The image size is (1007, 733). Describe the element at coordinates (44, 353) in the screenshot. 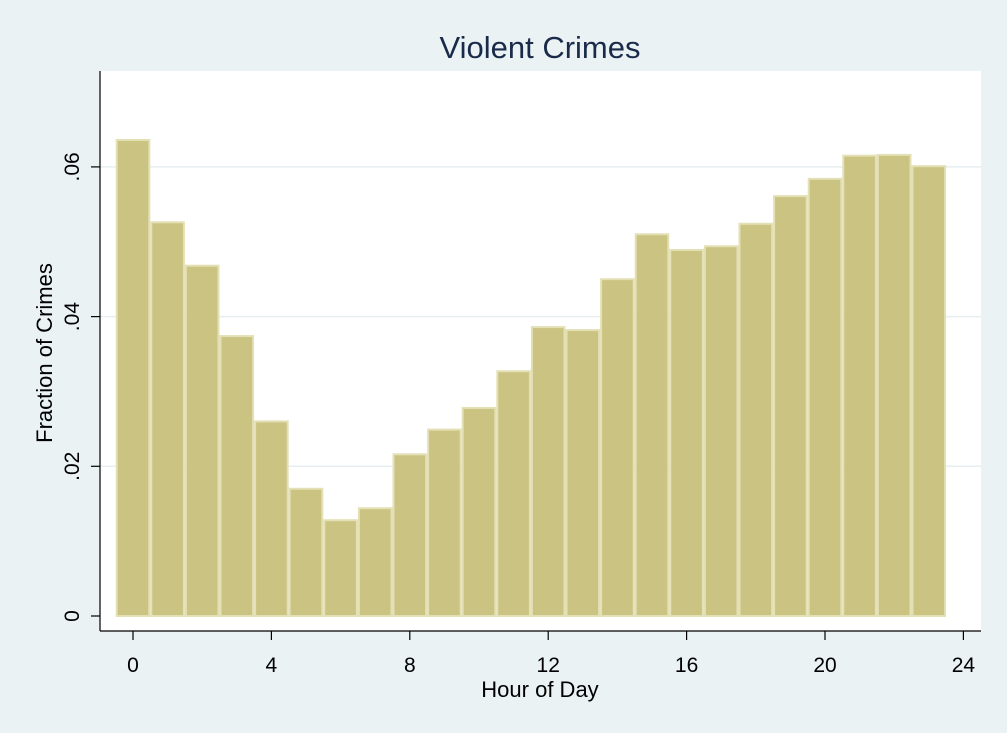

I see `y-axis-title: Fraction of Crimes` at that location.